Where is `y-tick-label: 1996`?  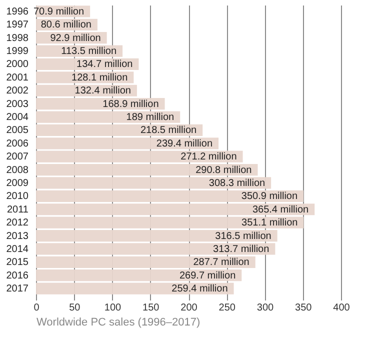 y-tick-label: 1996 is located at coordinates (17, 12).